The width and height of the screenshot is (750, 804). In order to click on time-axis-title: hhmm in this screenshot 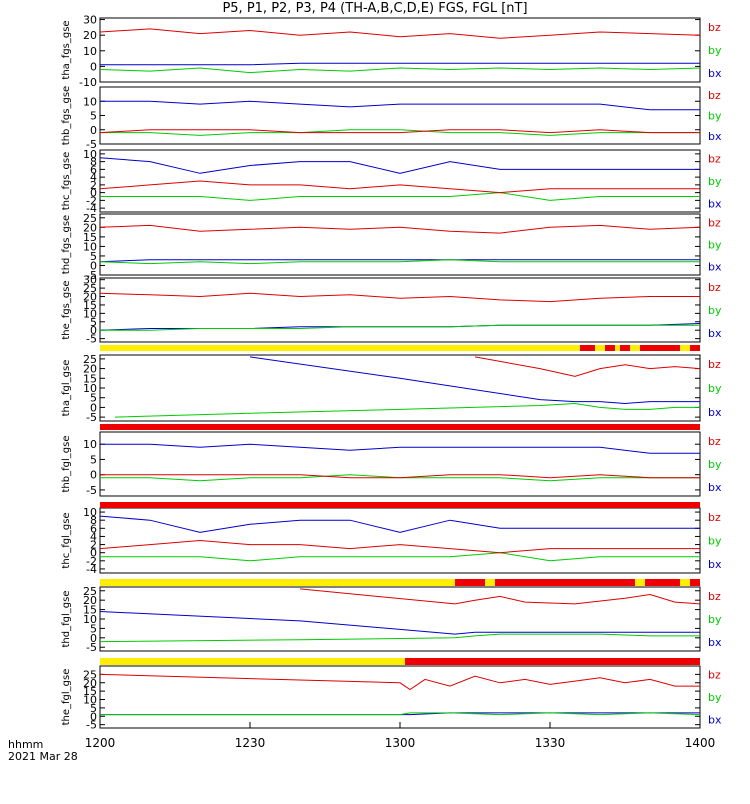, I will do `click(26, 744)`.